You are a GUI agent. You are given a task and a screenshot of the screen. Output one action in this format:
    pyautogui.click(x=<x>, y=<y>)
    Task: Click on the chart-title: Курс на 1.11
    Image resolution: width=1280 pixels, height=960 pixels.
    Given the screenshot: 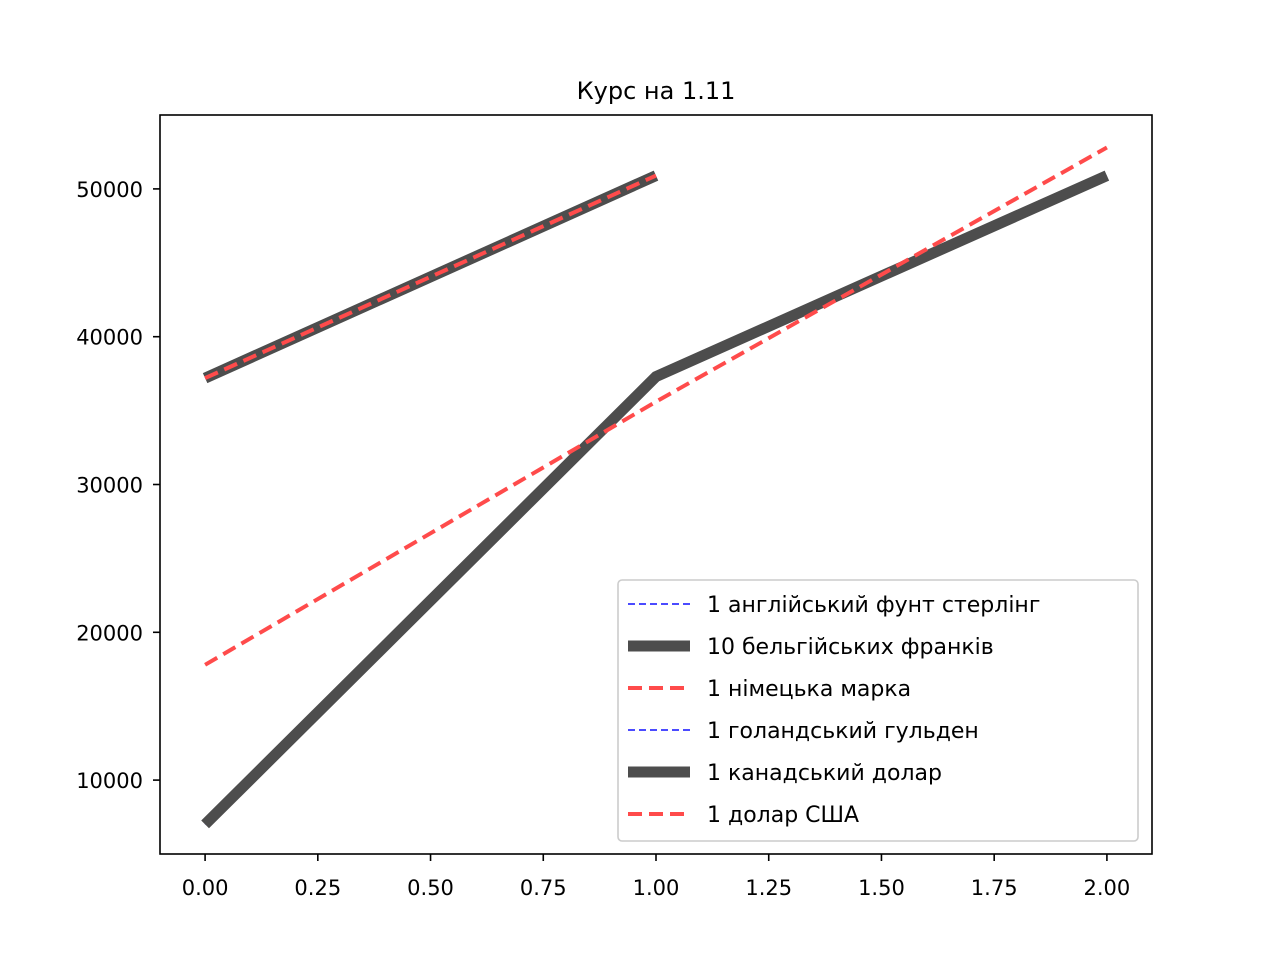 What is the action you would take?
    pyautogui.click(x=656, y=91)
    